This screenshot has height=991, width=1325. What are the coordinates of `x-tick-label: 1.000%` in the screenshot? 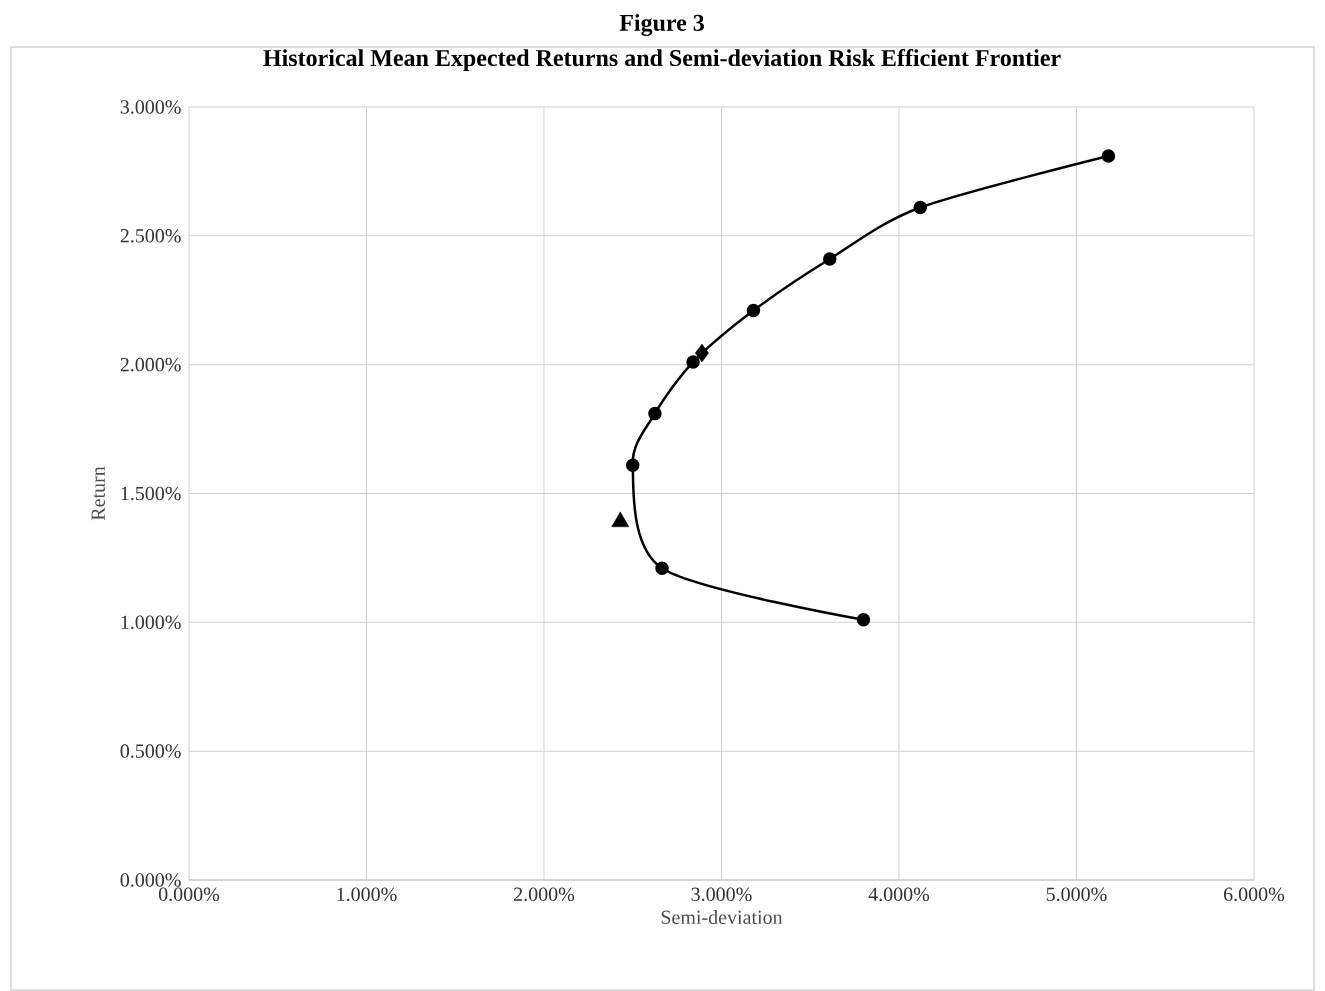 It's located at (367, 894).